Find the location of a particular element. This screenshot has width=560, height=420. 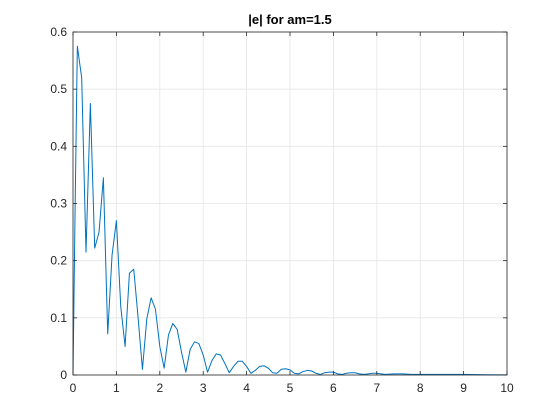

chart-title: |e| for am=1.5 is located at coordinates (290, 19).